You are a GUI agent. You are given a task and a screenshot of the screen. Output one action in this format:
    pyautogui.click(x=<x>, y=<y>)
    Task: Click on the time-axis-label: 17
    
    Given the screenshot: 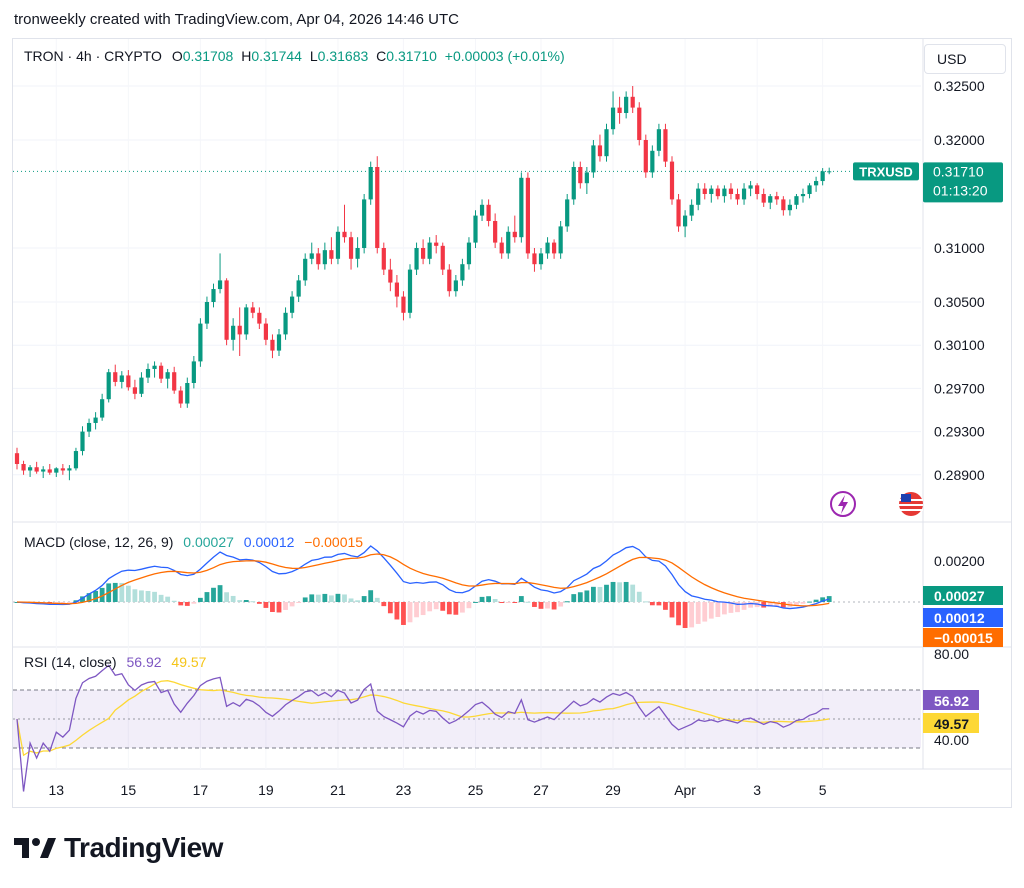 What is the action you would take?
    pyautogui.click(x=201, y=790)
    